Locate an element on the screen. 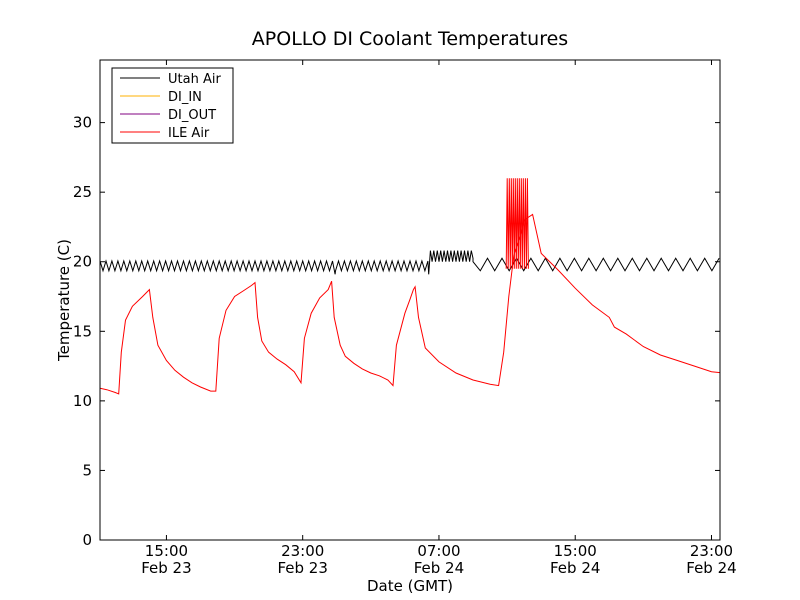 This screenshot has height=600, width=800. y-tick-label: 25 is located at coordinates (82, 192).